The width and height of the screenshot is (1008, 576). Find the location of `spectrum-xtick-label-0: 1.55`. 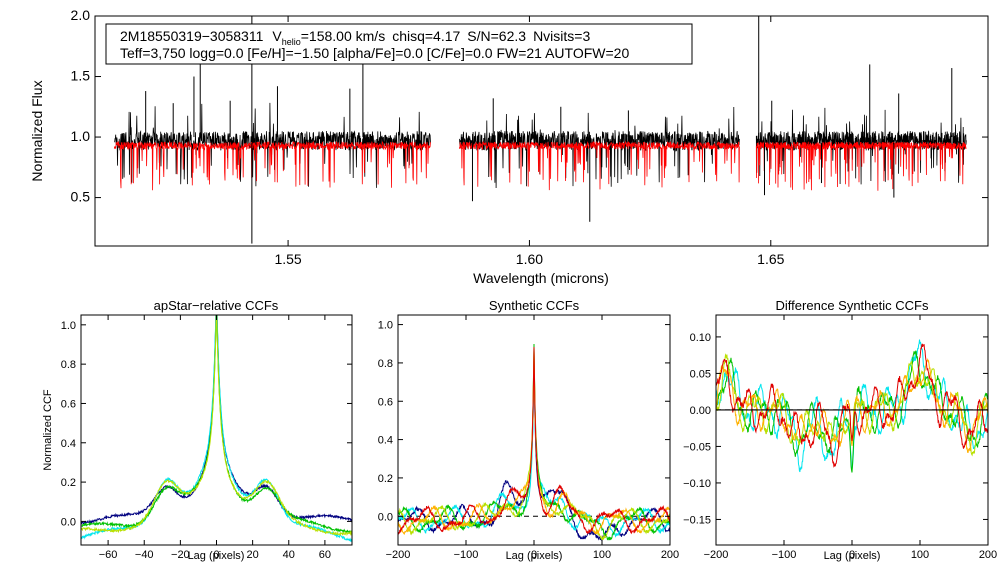

spectrum-xtick-label-0: 1.55 is located at coordinates (287, 259).